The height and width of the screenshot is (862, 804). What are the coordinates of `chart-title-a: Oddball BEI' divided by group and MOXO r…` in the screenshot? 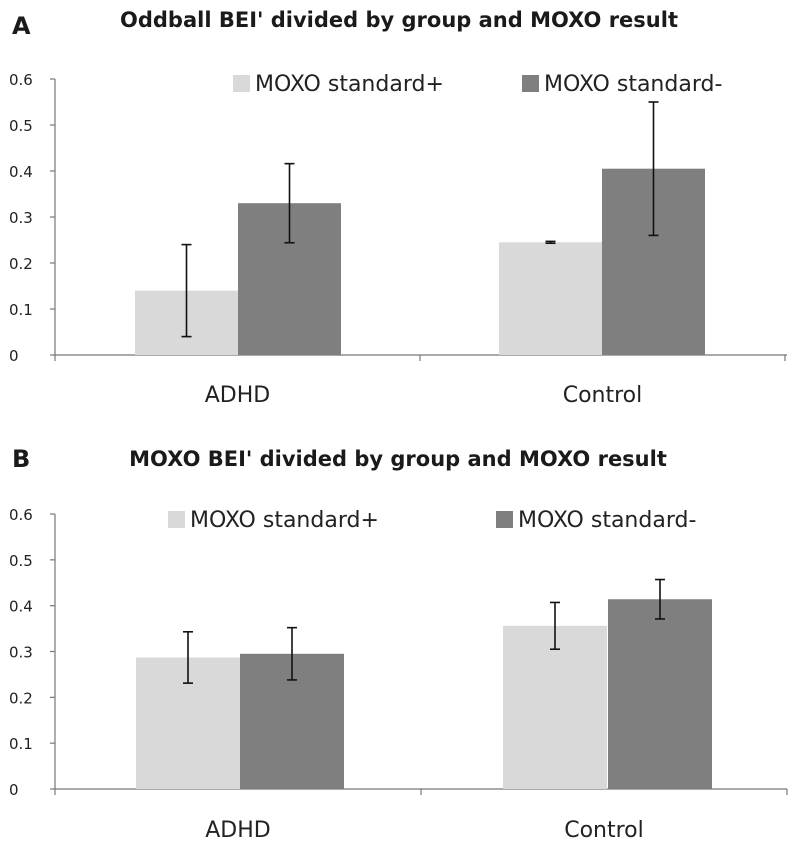 It's located at (399, 20).